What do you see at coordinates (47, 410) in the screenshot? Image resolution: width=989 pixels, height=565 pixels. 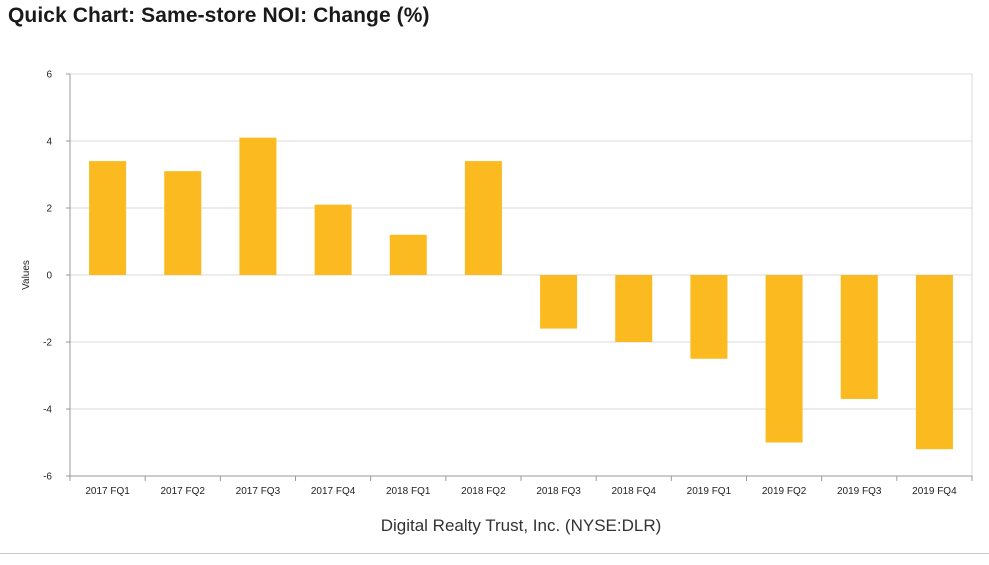 I see `y-tick-label: -4` at bounding box center [47, 410].